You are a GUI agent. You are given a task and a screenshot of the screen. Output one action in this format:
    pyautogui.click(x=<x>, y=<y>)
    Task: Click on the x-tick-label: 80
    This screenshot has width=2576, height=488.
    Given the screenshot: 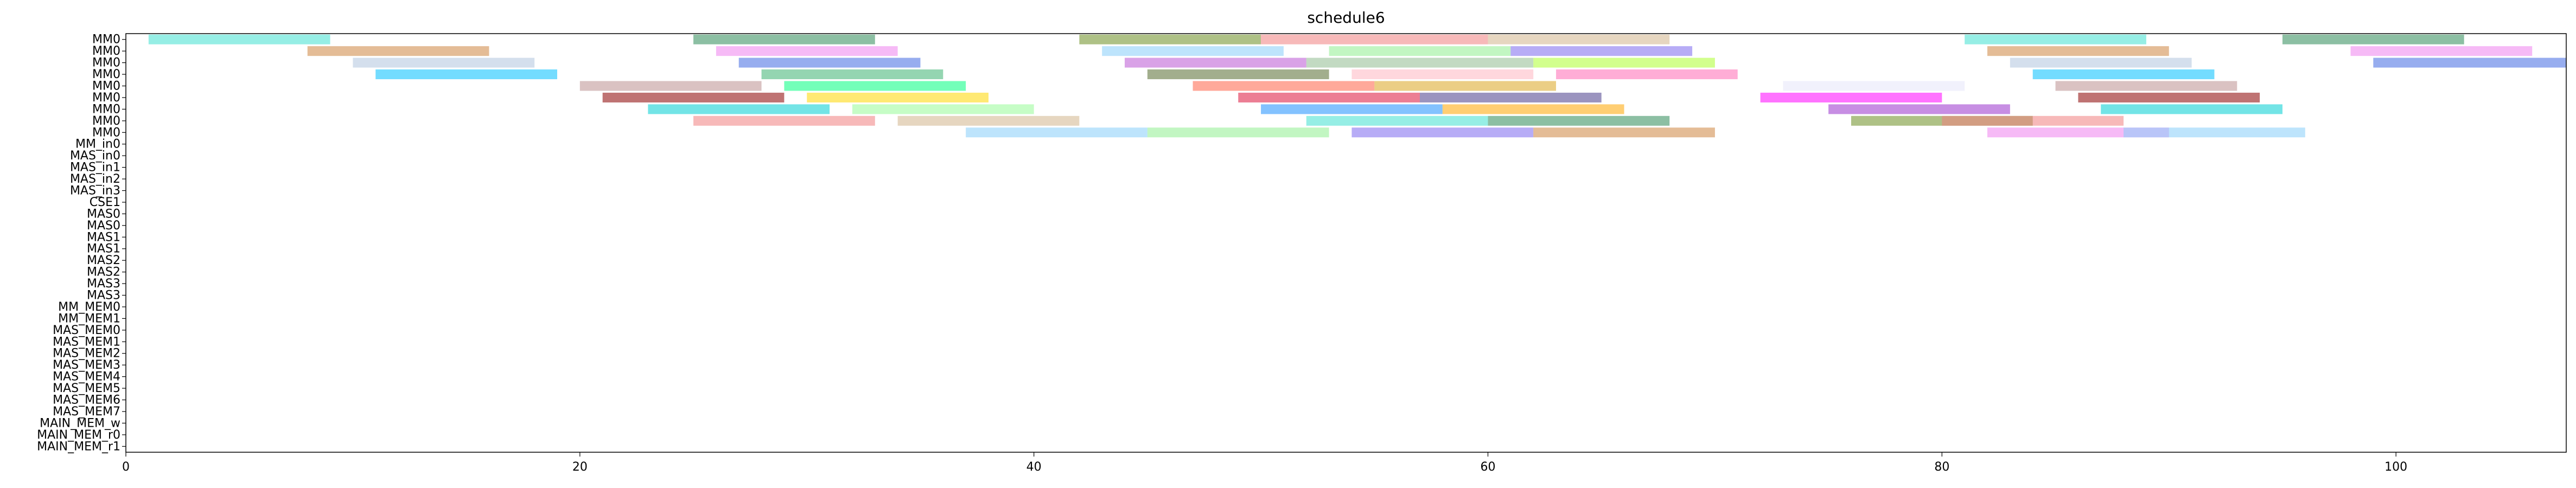 What is the action you would take?
    pyautogui.click(x=1941, y=467)
    